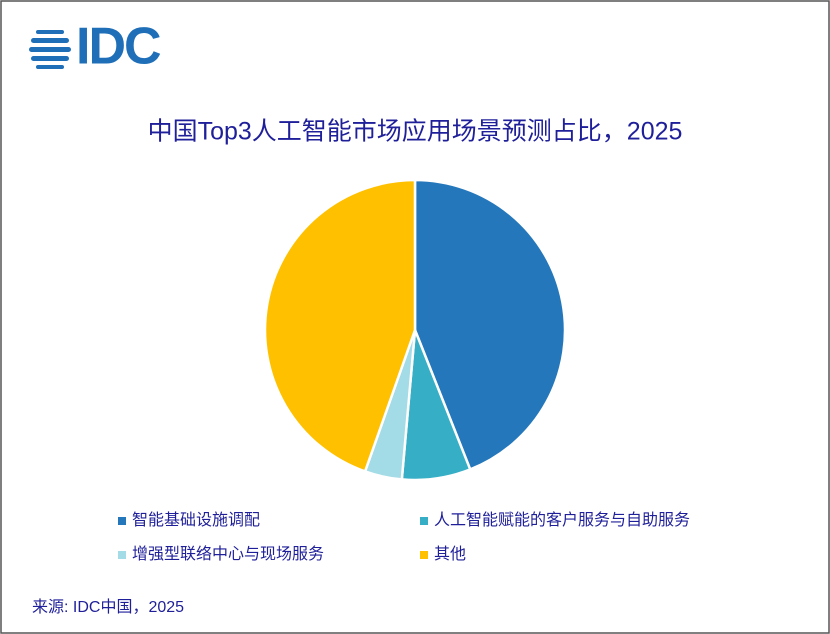 This screenshot has height=634, width=830. What do you see at coordinates (108, 607) in the screenshot?
I see `source-note: 来源: IDC中国，2025` at bounding box center [108, 607].